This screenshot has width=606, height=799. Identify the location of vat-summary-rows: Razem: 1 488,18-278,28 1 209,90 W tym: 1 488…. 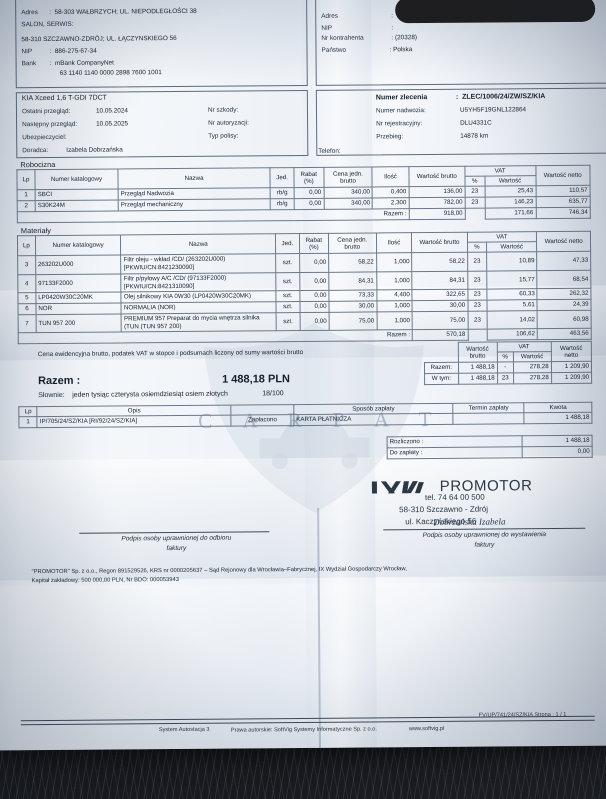
(508, 373).